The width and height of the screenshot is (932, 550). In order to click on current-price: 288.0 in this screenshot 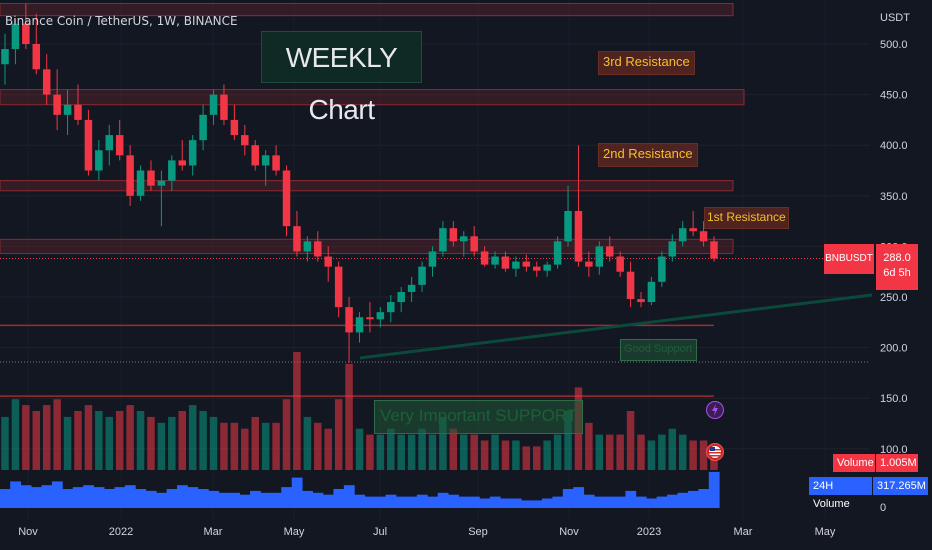, I will do `click(897, 258)`.